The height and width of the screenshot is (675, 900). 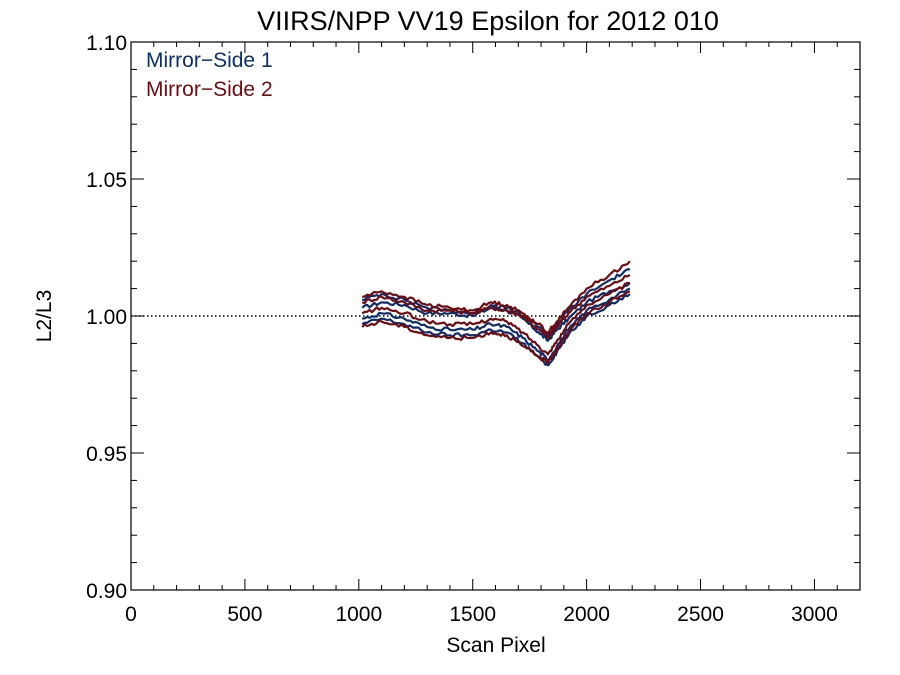 I want to click on y-tick-label: 1.00, so click(x=106, y=317).